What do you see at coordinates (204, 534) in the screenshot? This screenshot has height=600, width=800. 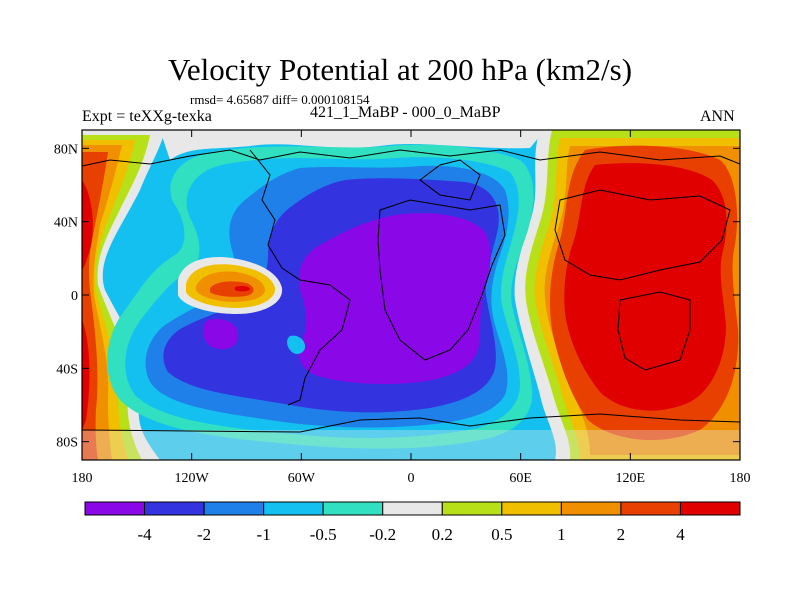 I see `colorbar-label: -2` at bounding box center [204, 534].